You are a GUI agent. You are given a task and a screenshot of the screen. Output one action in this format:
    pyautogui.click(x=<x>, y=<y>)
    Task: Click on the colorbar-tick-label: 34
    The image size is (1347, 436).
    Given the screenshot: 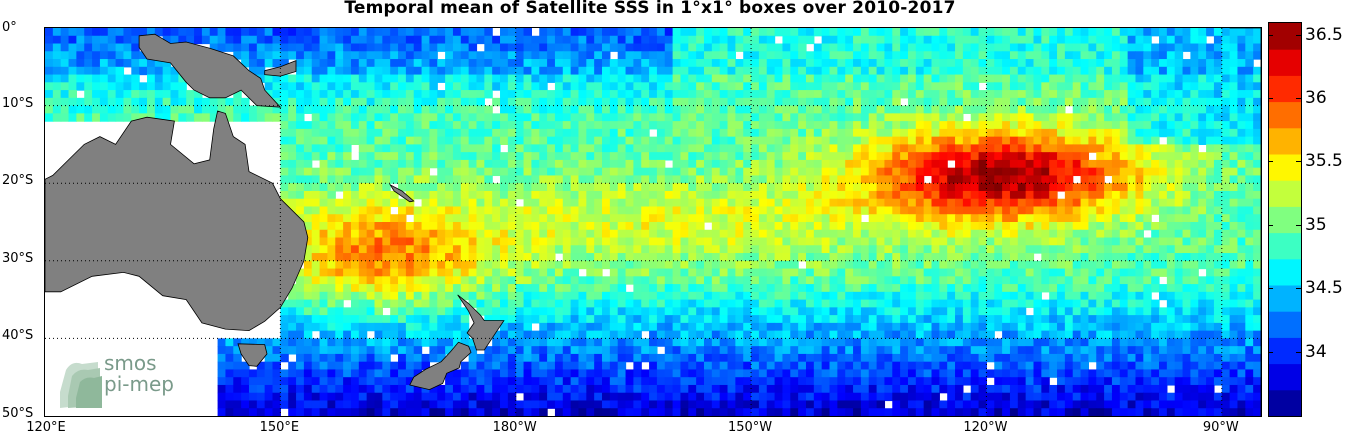 What is the action you would take?
    pyautogui.click(x=1316, y=351)
    